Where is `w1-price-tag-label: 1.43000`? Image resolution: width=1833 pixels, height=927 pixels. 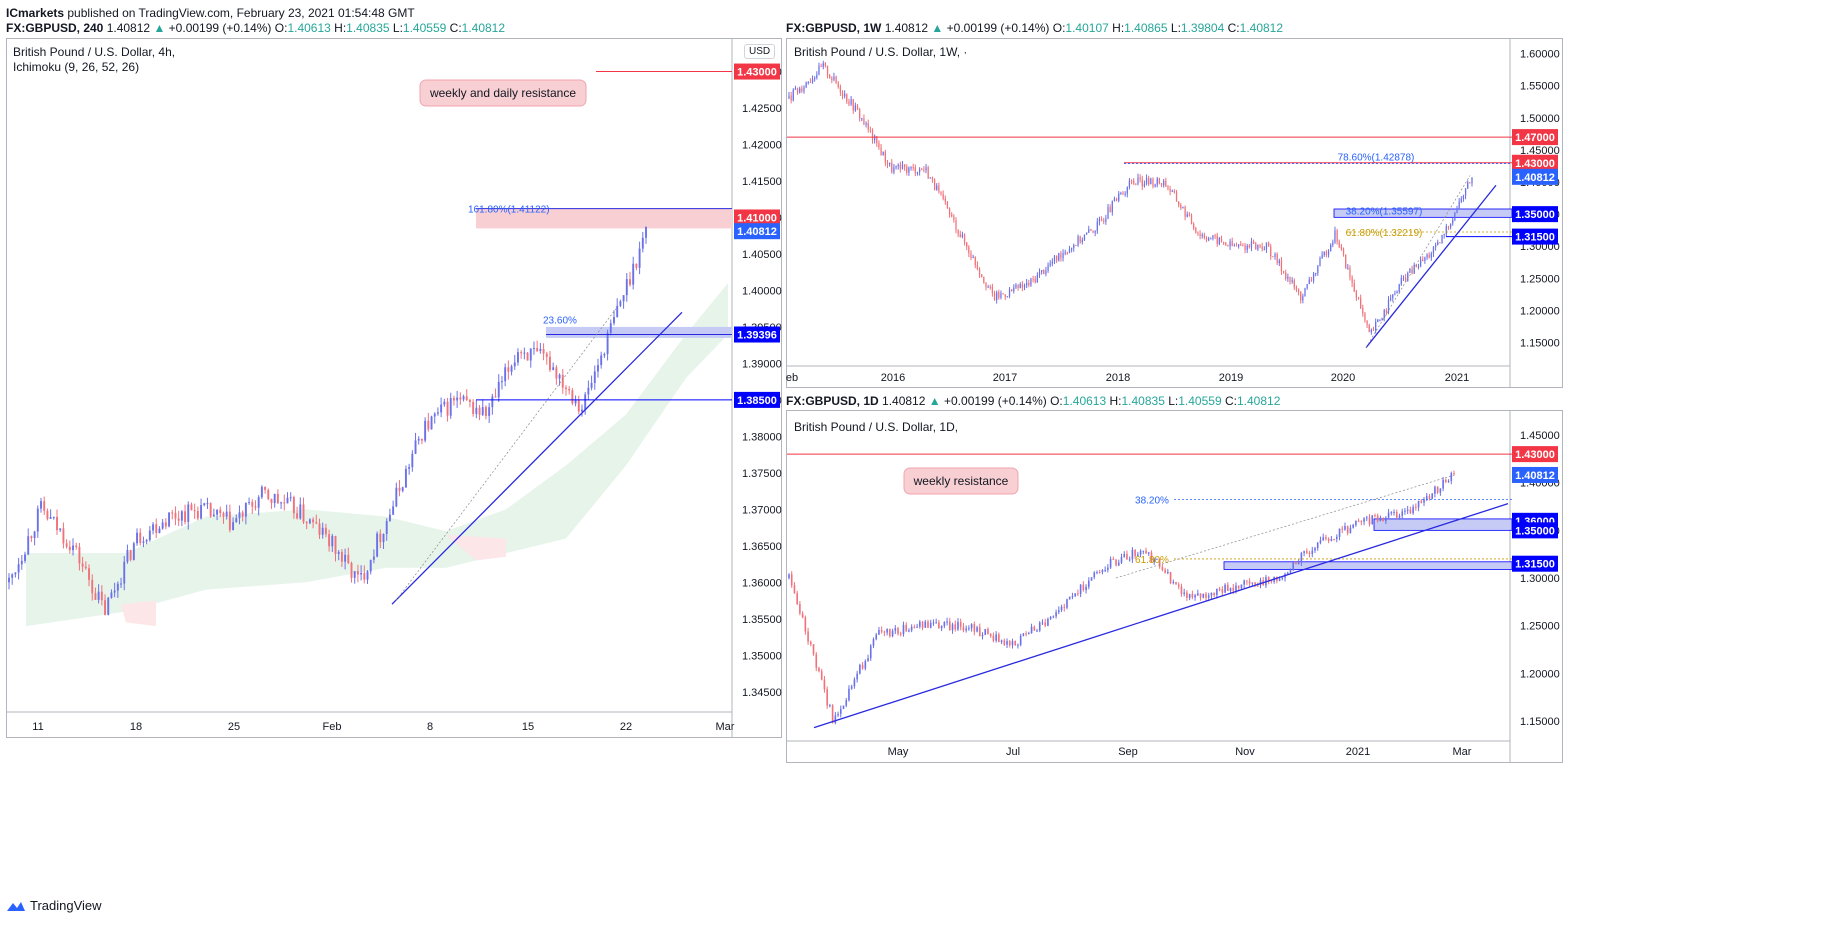
w1-price-tag-label: 1.43000 is located at coordinates (1535, 164).